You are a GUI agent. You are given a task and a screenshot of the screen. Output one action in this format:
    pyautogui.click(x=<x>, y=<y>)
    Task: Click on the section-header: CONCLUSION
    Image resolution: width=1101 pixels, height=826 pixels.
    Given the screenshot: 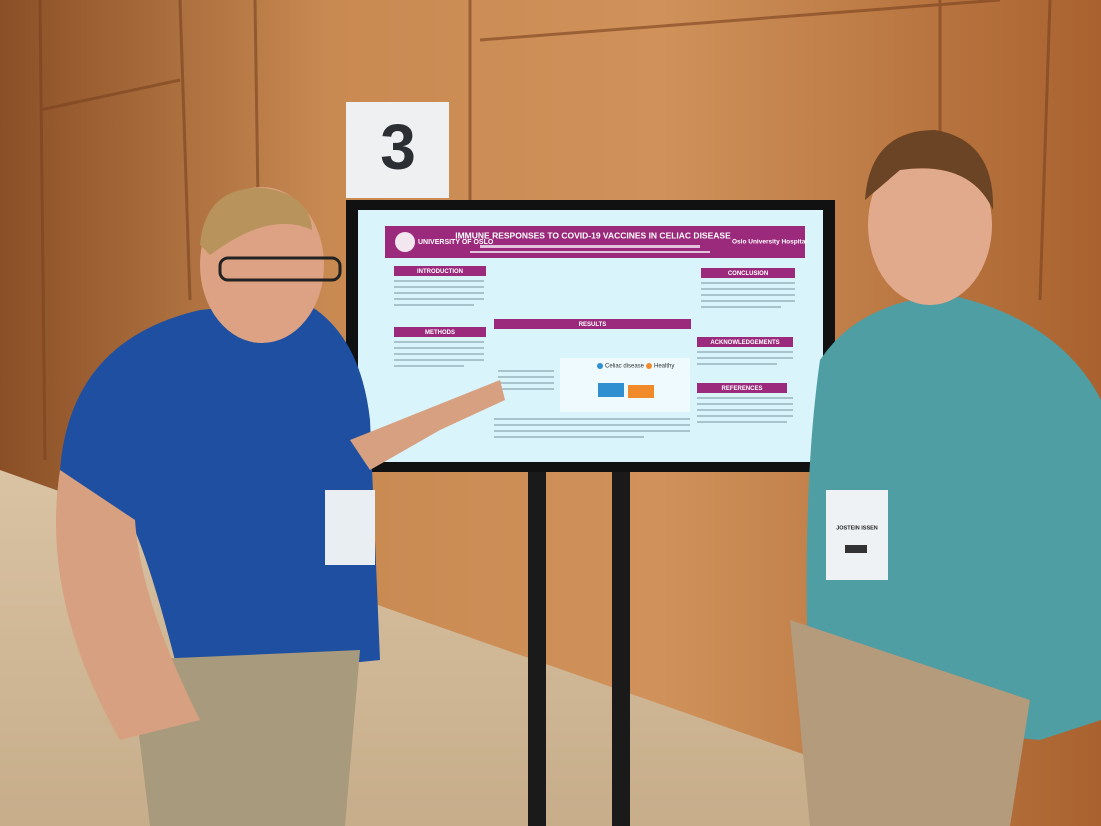 What is the action you would take?
    pyautogui.click(x=748, y=274)
    